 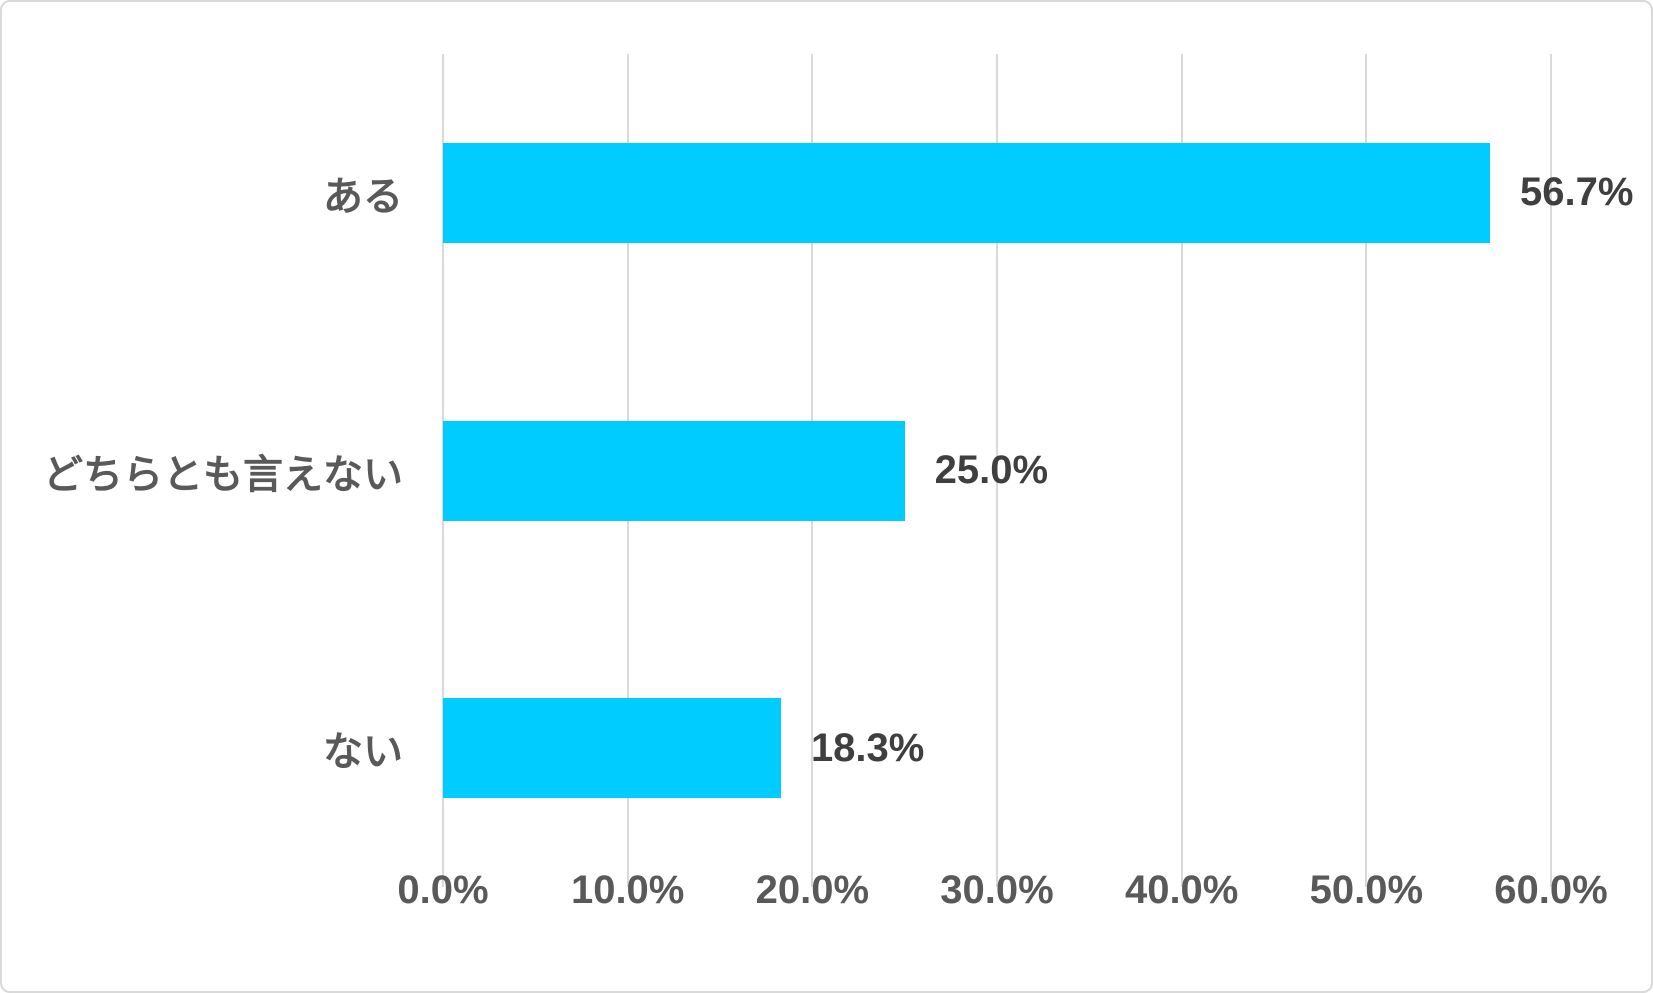 I want to click on data-label: 56.7%, so click(x=1577, y=192).